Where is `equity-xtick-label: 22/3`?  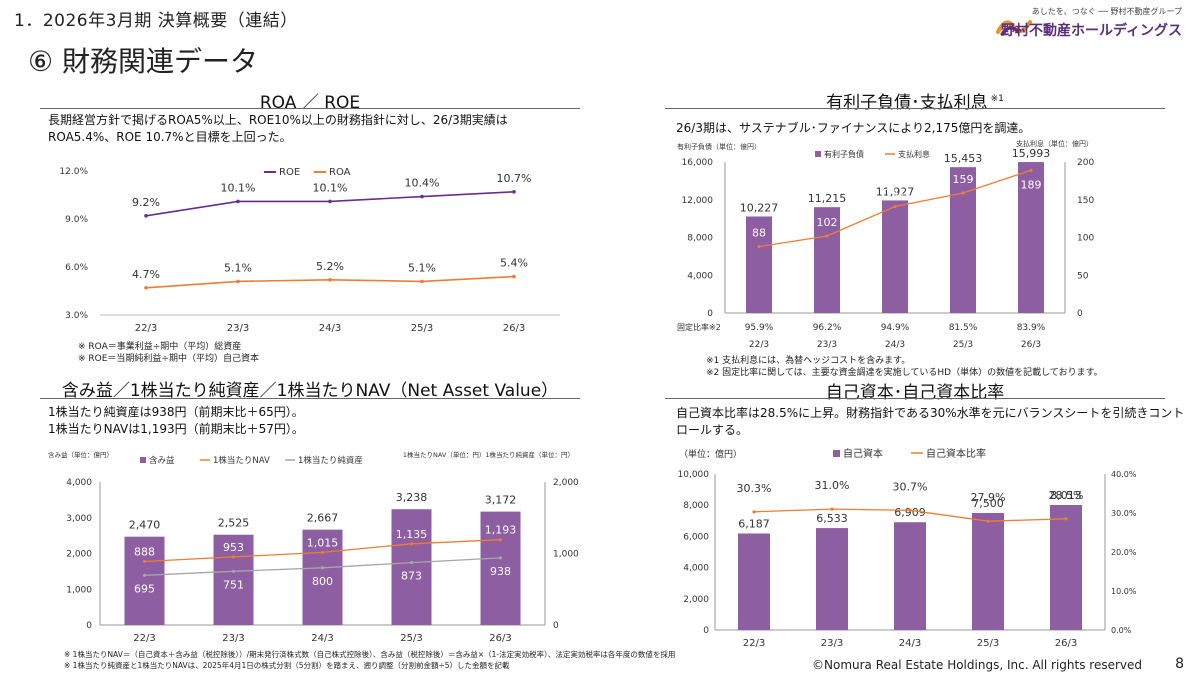
equity-xtick-label: 22/3 is located at coordinates (754, 643).